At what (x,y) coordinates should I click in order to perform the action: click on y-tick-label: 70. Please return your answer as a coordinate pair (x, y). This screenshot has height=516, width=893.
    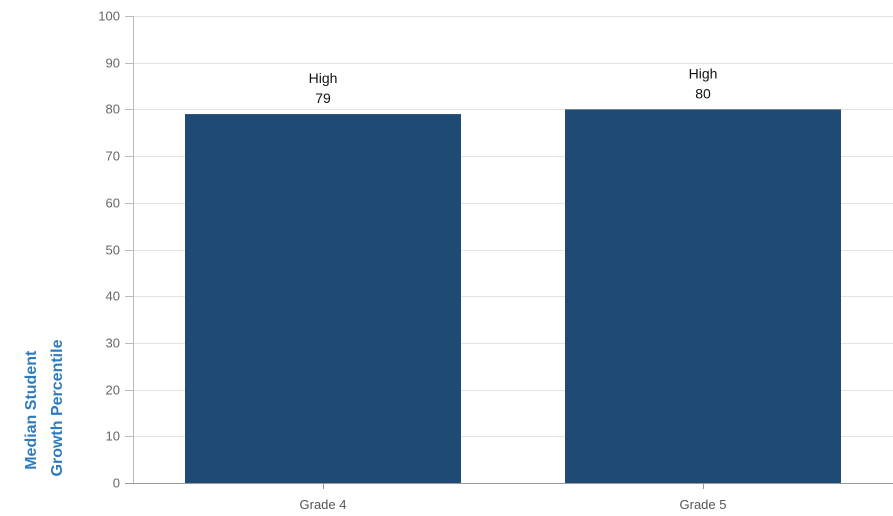
    Looking at the image, I should click on (113, 156).